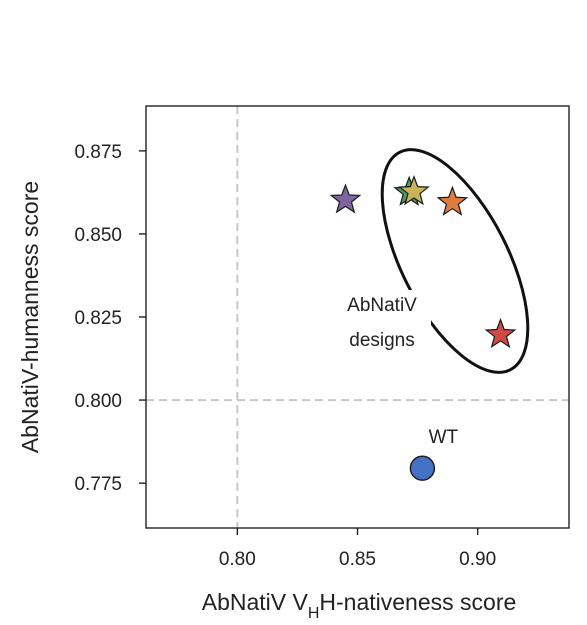  What do you see at coordinates (417, 602) in the screenshot?
I see `x-axis-title-suffix: H-nativeness score` at bounding box center [417, 602].